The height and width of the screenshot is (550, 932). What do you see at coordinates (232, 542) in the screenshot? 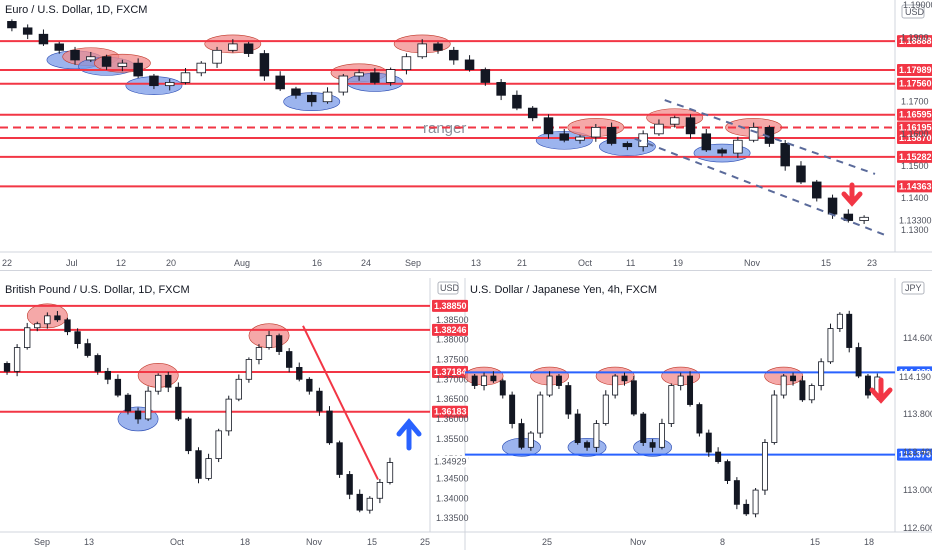
I see `gbpusd-x-axis: Sep 13 Oct 18 Nov 15 25` at bounding box center [232, 542].